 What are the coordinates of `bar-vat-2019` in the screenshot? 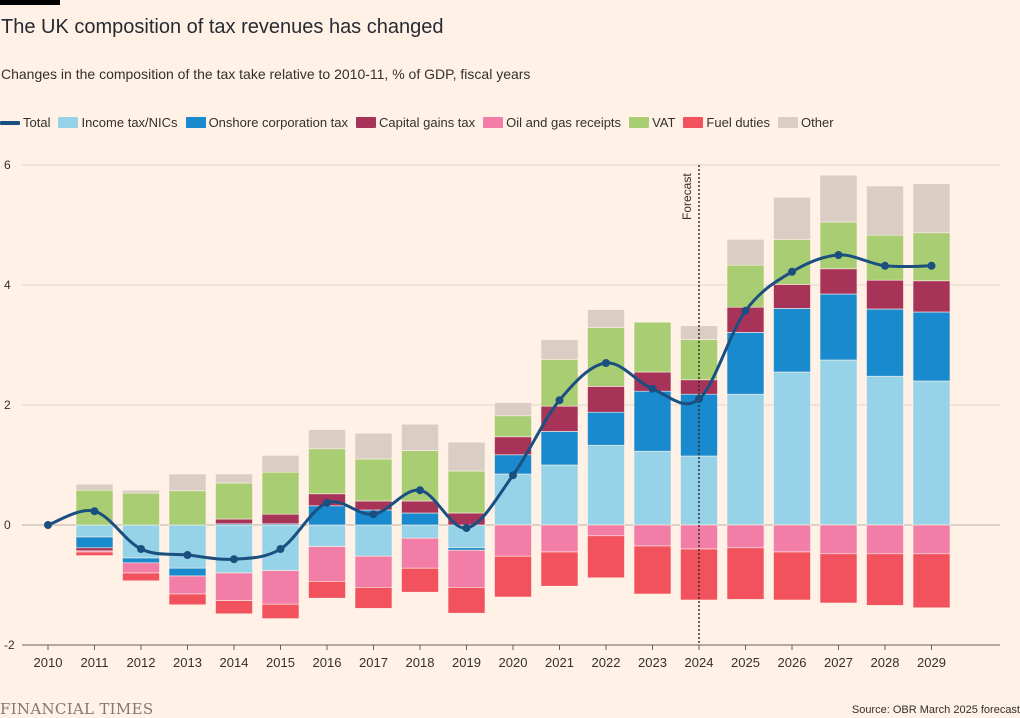 It's located at (466, 492).